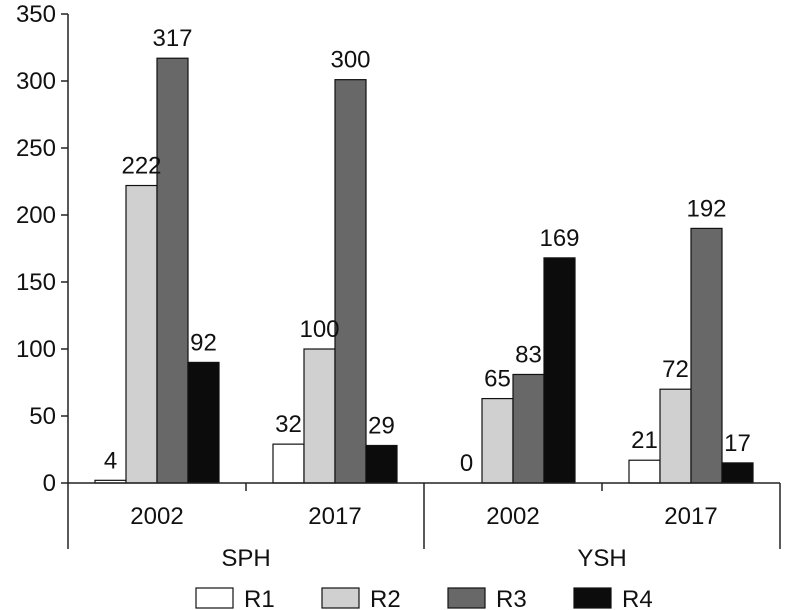 The height and width of the screenshot is (610, 785). I want to click on y-axis: 0 50 100 150 200 250 300 350, so click(42, 249).